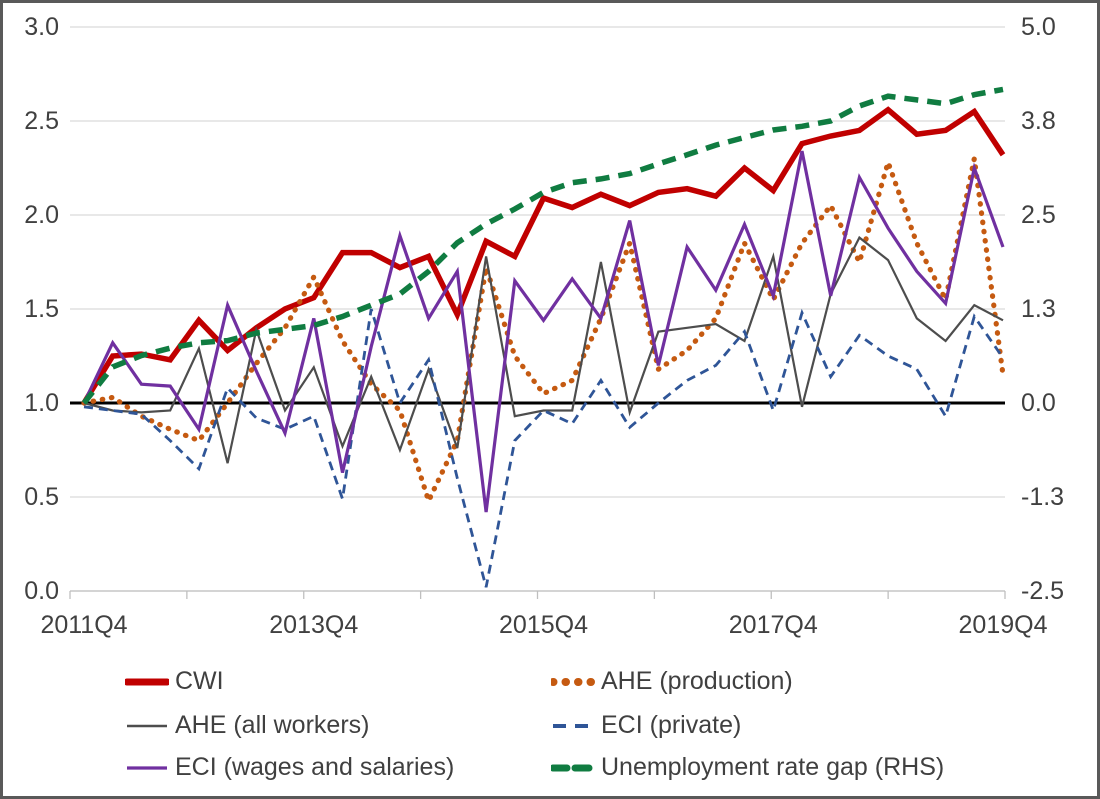 The width and height of the screenshot is (1100, 799). I want to click on legend-label: ECI (wages and salaries), so click(315, 767).